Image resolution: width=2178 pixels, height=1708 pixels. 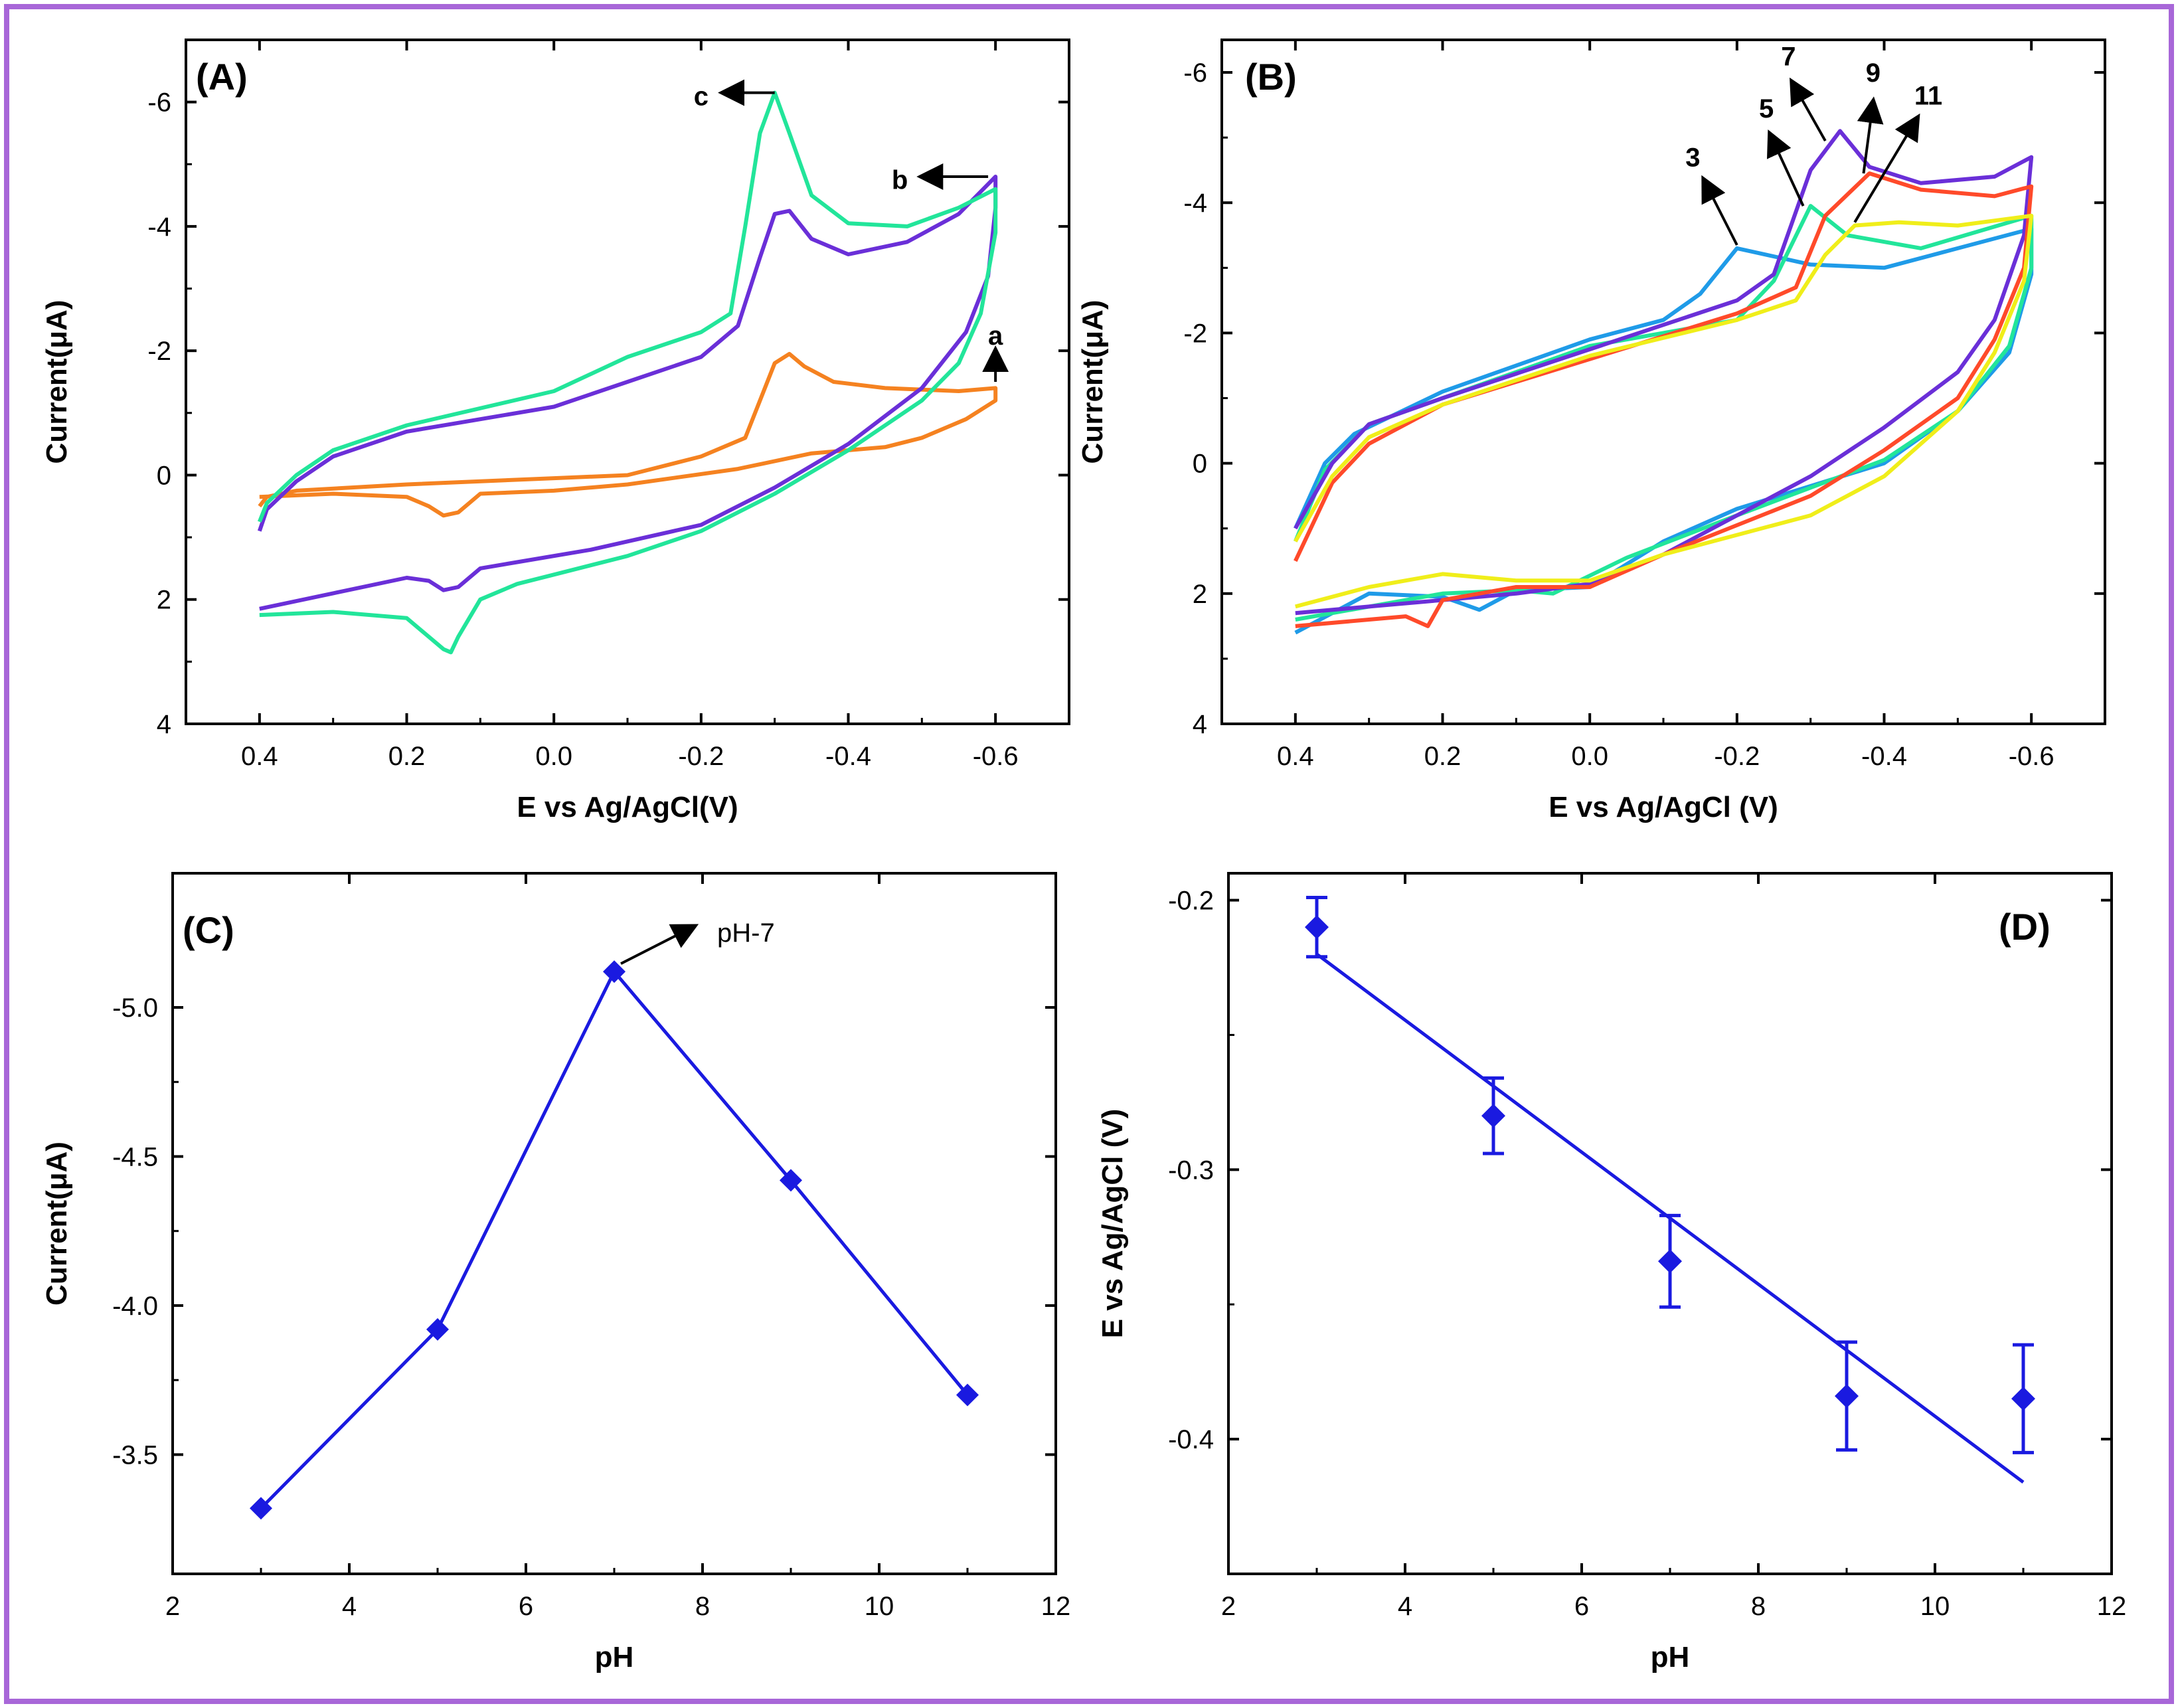 What do you see at coordinates (222, 77) in the screenshot?
I see `panel-label: (A)` at bounding box center [222, 77].